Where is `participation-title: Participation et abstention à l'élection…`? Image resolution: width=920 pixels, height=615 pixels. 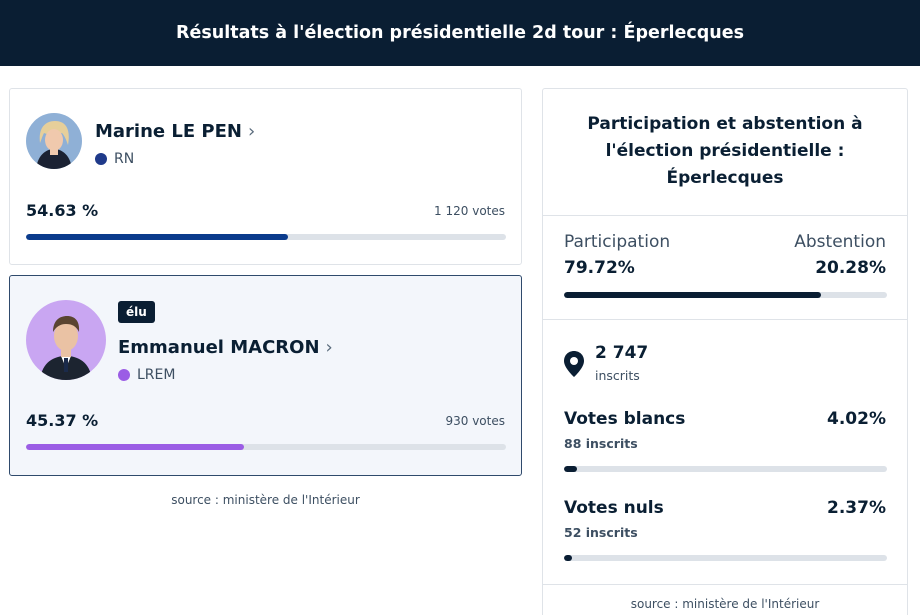
participation-title: Participation et abstention à l'élection… is located at coordinates (725, 151).